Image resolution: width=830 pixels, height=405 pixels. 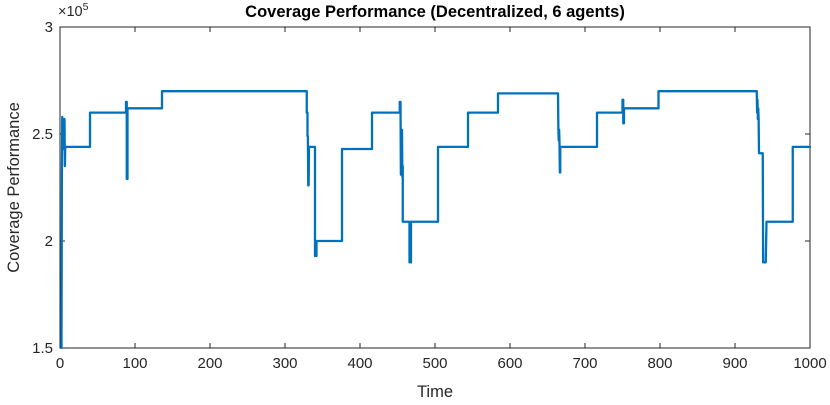 What do you see at coordinates (14, 187) in the screenshot?
I see `y-axis-label-container: Coverage Performance` at bounding box center [14, 187].